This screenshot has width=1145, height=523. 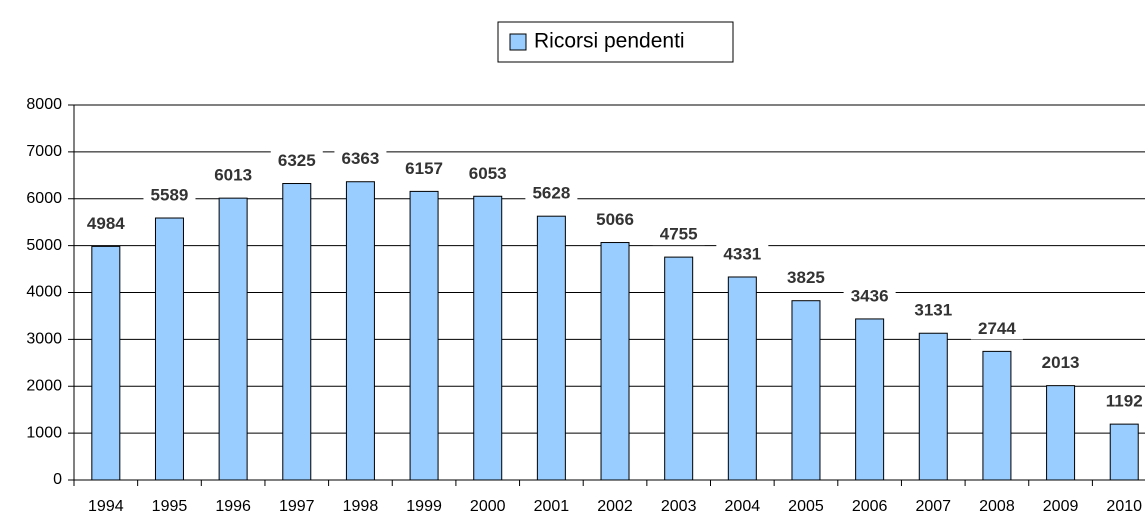 What do you see at coordinates (57, 479) in the screenshot?
I see `y-tick-label: 0` at bounding box center [57, 479].